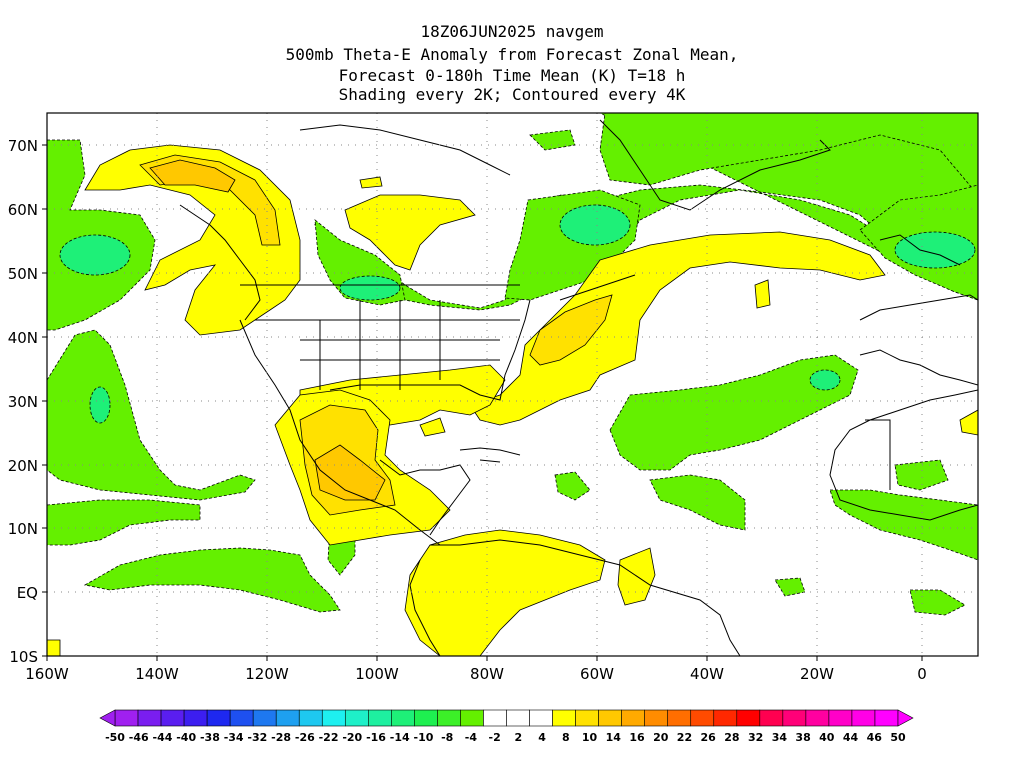  Describe the element at coordinates (23, 529) in the screenshot. I see `lat-label: 10N` at that location.